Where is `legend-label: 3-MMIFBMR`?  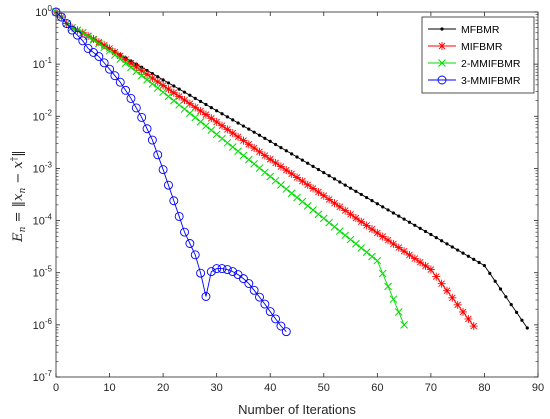 legend-label: 3-MMIFBMR is located at coordinates (491, 81).